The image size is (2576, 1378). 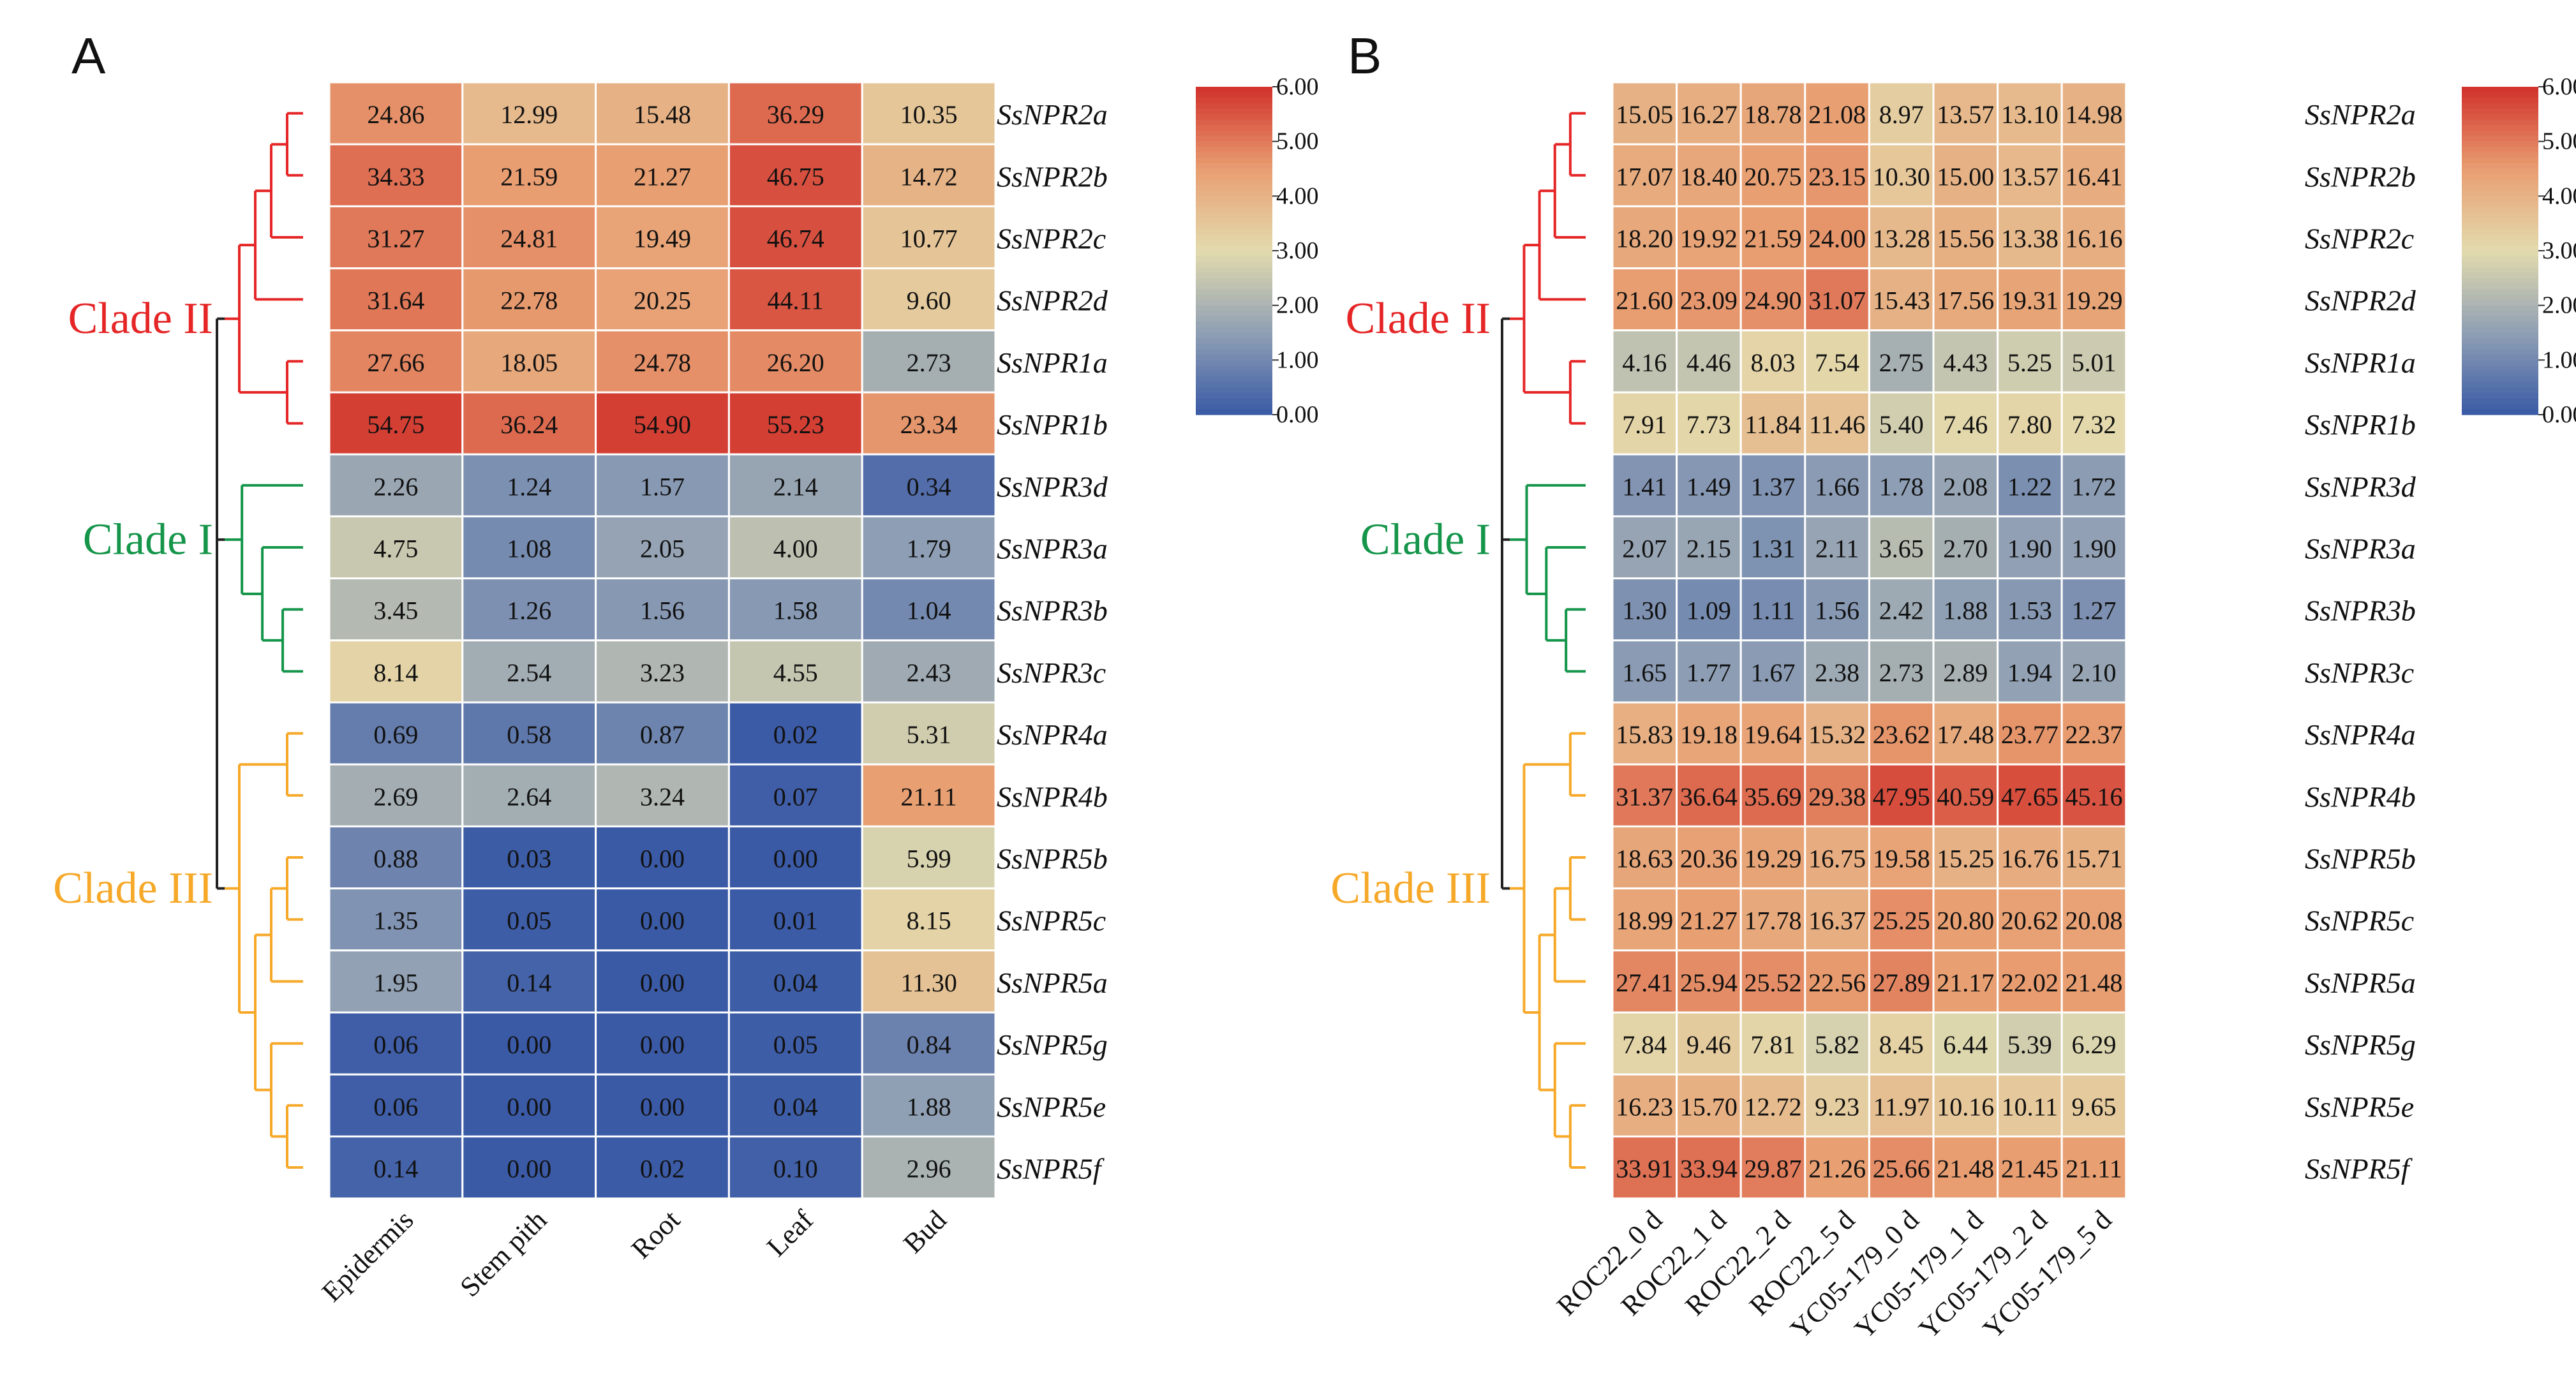 What do you see at coordinates (1965, 921) in the screenshot?
I see `cell-value: 20.80` at bounding box center [1965, 921].